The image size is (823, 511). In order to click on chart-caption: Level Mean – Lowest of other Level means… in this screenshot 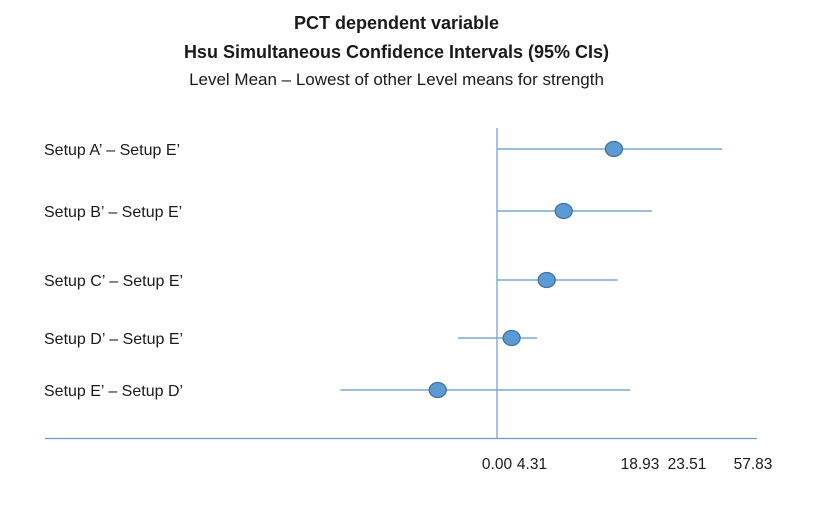, I will do `click(396, 80)`.